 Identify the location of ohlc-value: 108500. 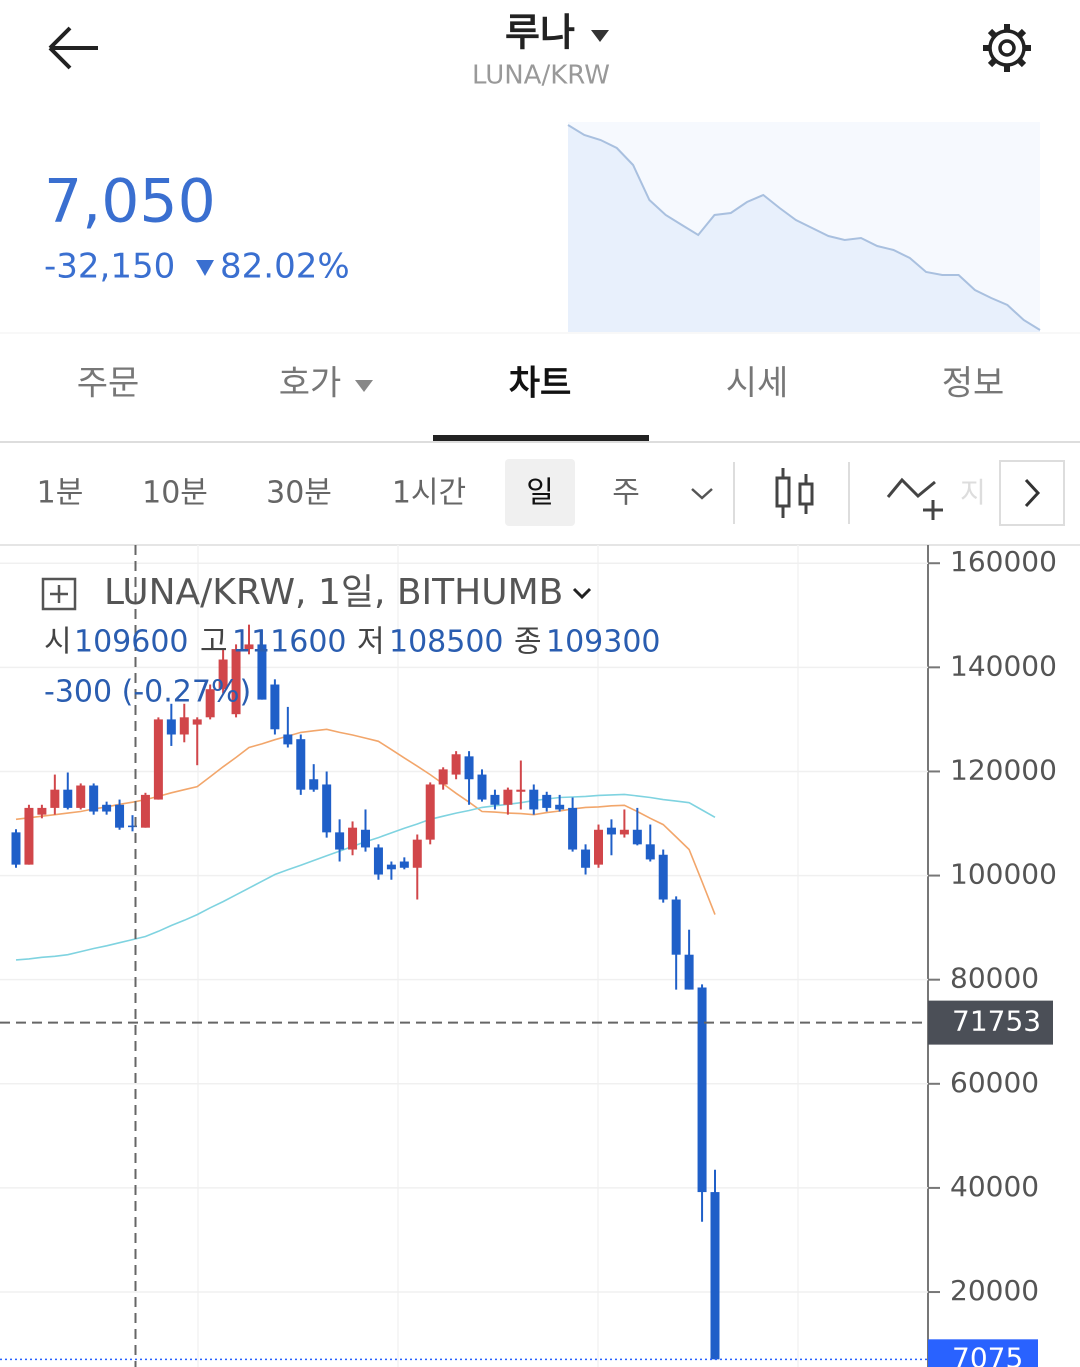
(446, 642).